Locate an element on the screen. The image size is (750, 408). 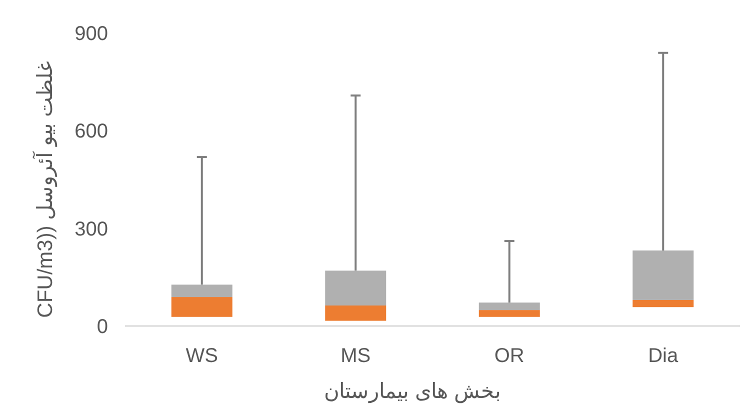
y-tick-label: 300 is located at coordinates (91, 229).